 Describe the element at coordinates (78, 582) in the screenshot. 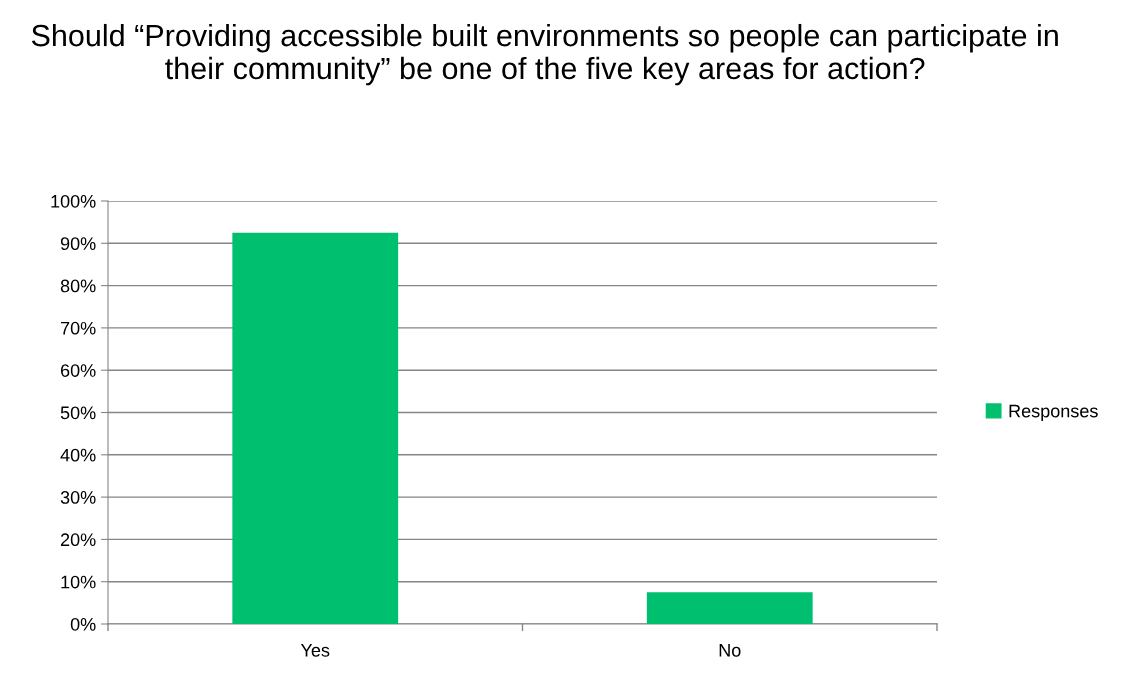

I see `y-tick-label: 10%` at that location.